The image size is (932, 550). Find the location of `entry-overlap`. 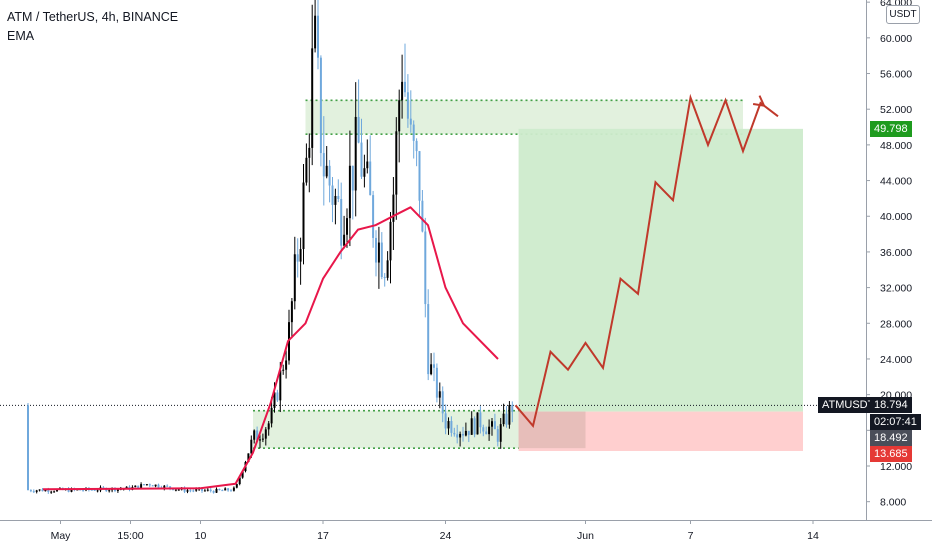

entry-overlap is located at coordinates (552, 430).